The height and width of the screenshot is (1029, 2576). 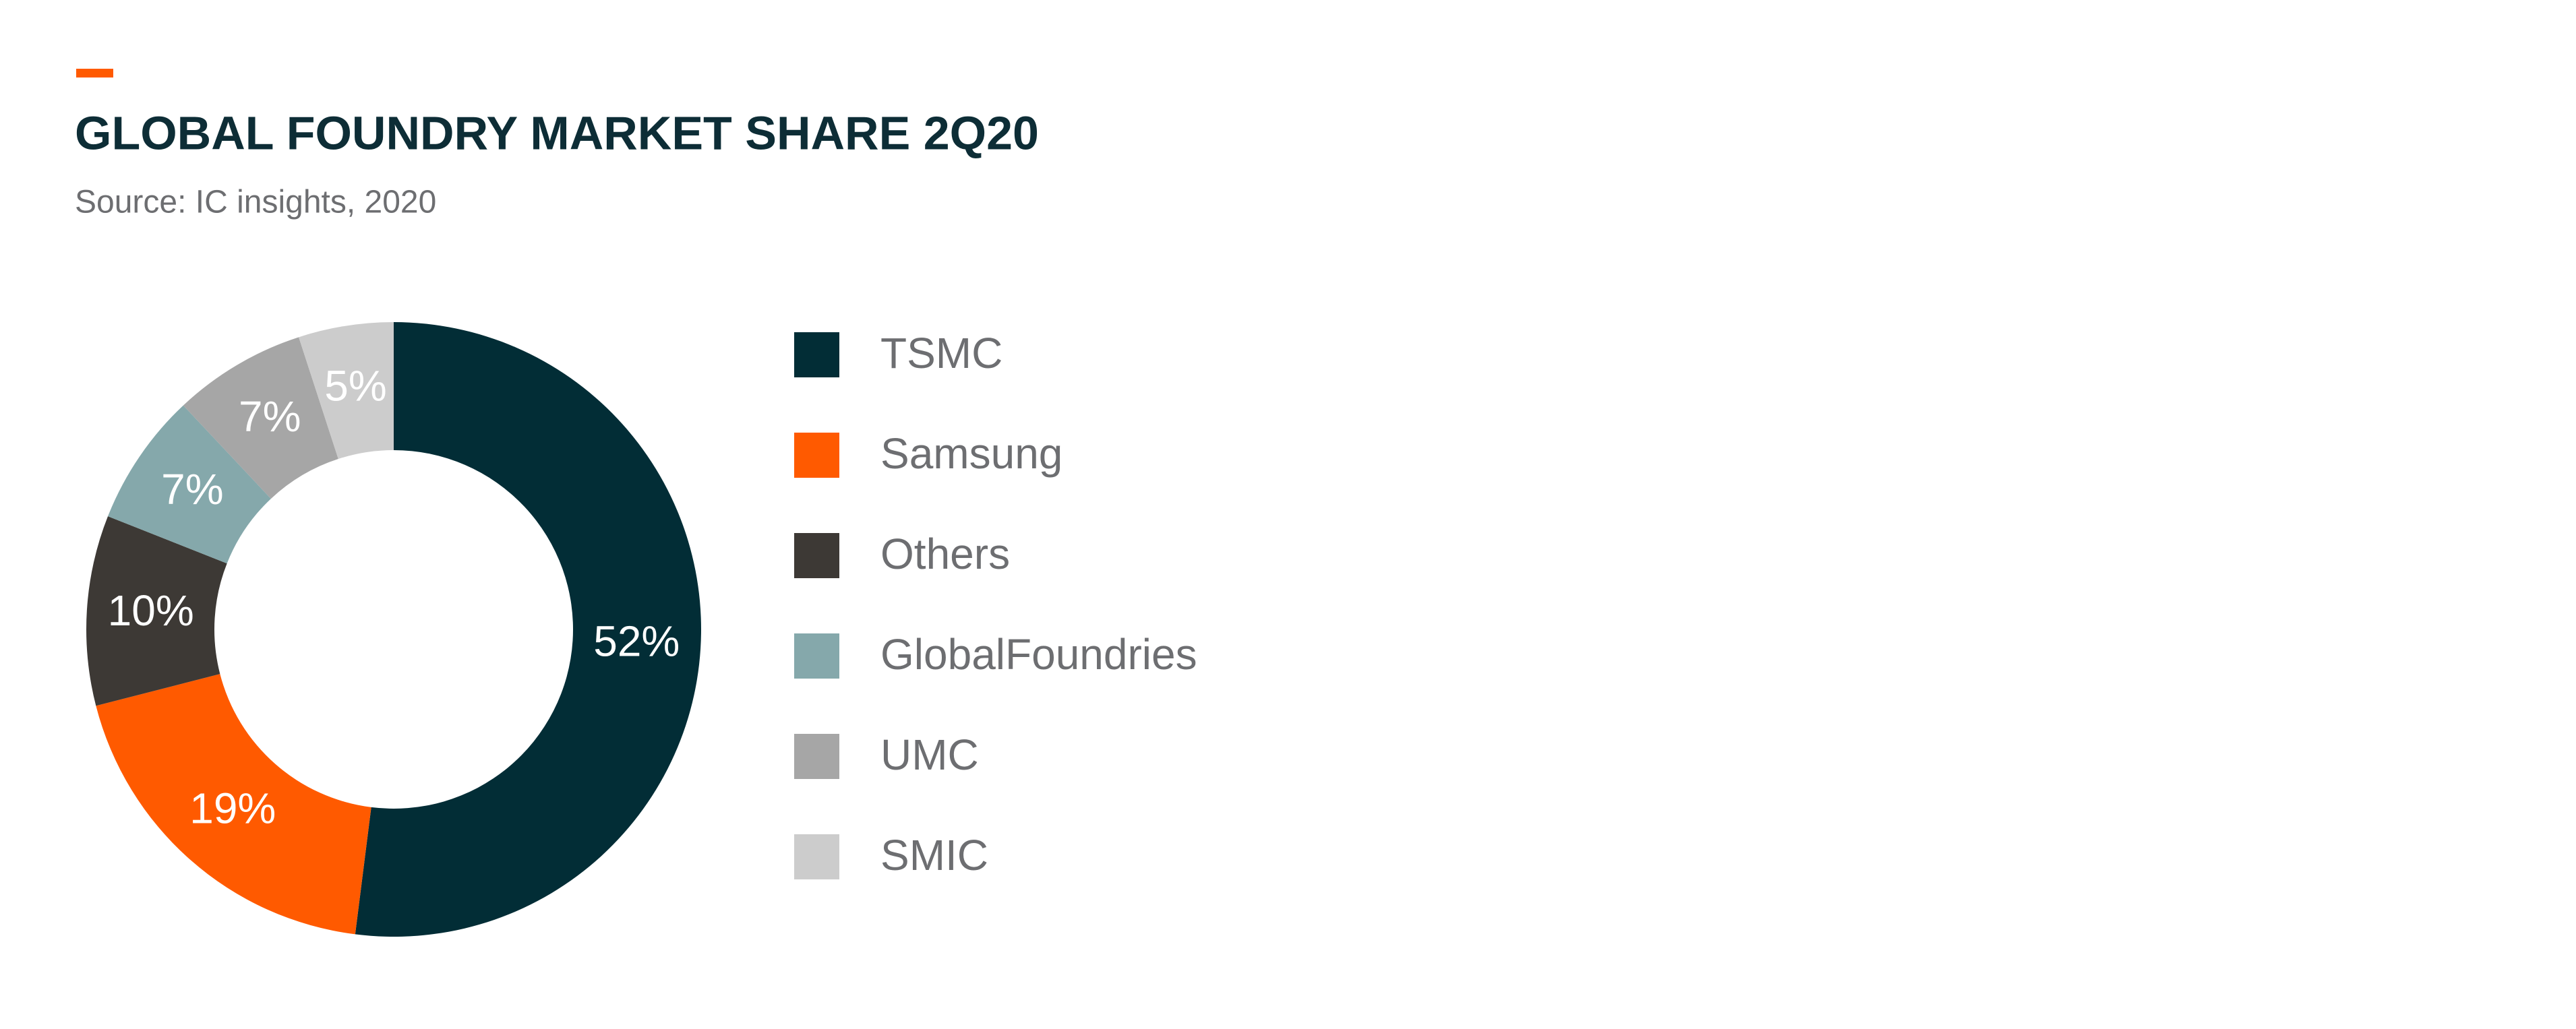 What do you see at coordinates (945, 554) in the screenshot?
I see `legend-label: Others` at bounding box center [945, 554].